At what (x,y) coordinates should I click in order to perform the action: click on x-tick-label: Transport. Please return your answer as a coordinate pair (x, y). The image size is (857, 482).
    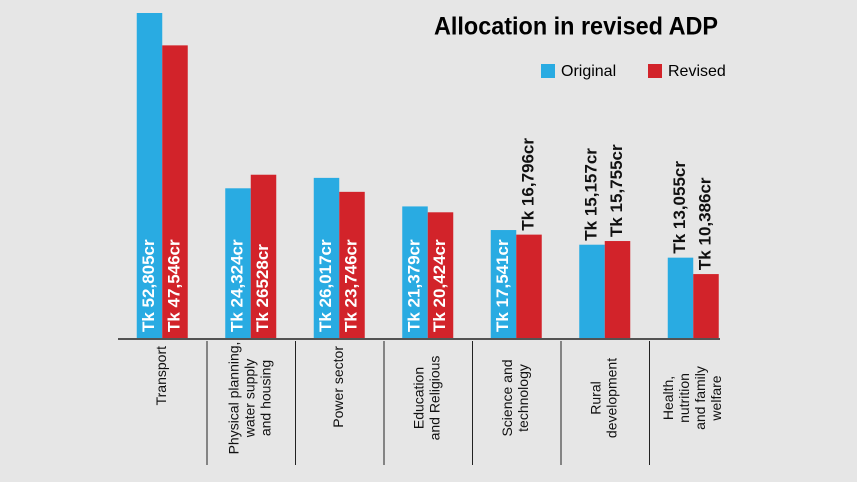
    Looking at the image, I should click on (161, 376).